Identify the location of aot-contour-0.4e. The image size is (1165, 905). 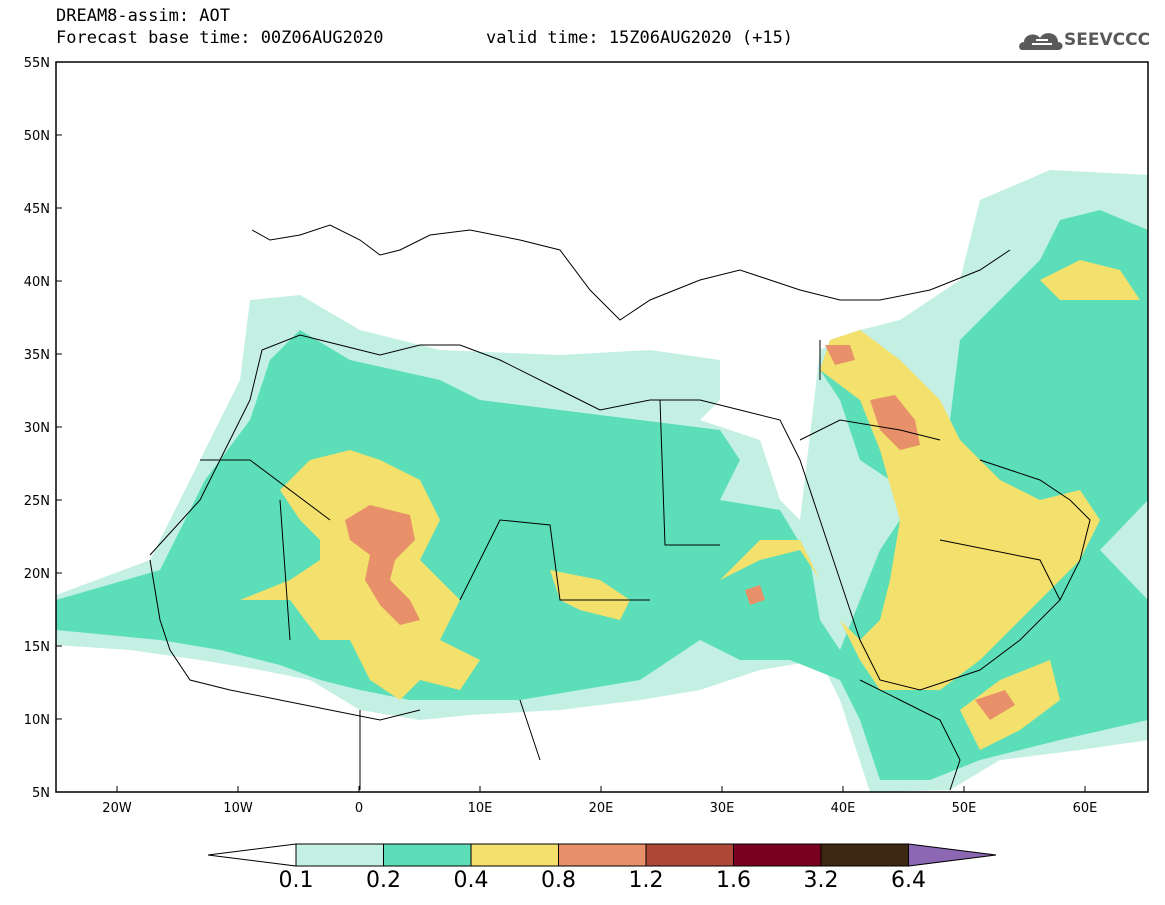
(1090, 280).